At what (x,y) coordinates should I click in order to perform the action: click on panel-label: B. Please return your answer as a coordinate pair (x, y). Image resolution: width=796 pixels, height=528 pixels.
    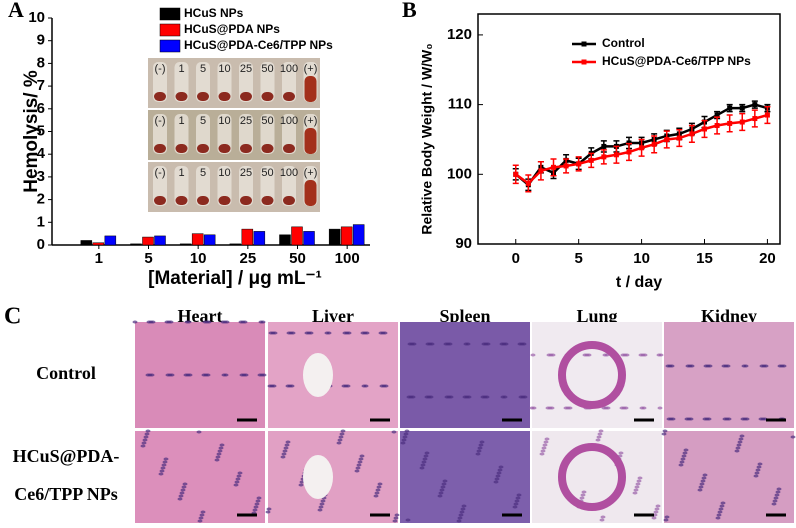
    Looking at the image, I should click on (409, 11).